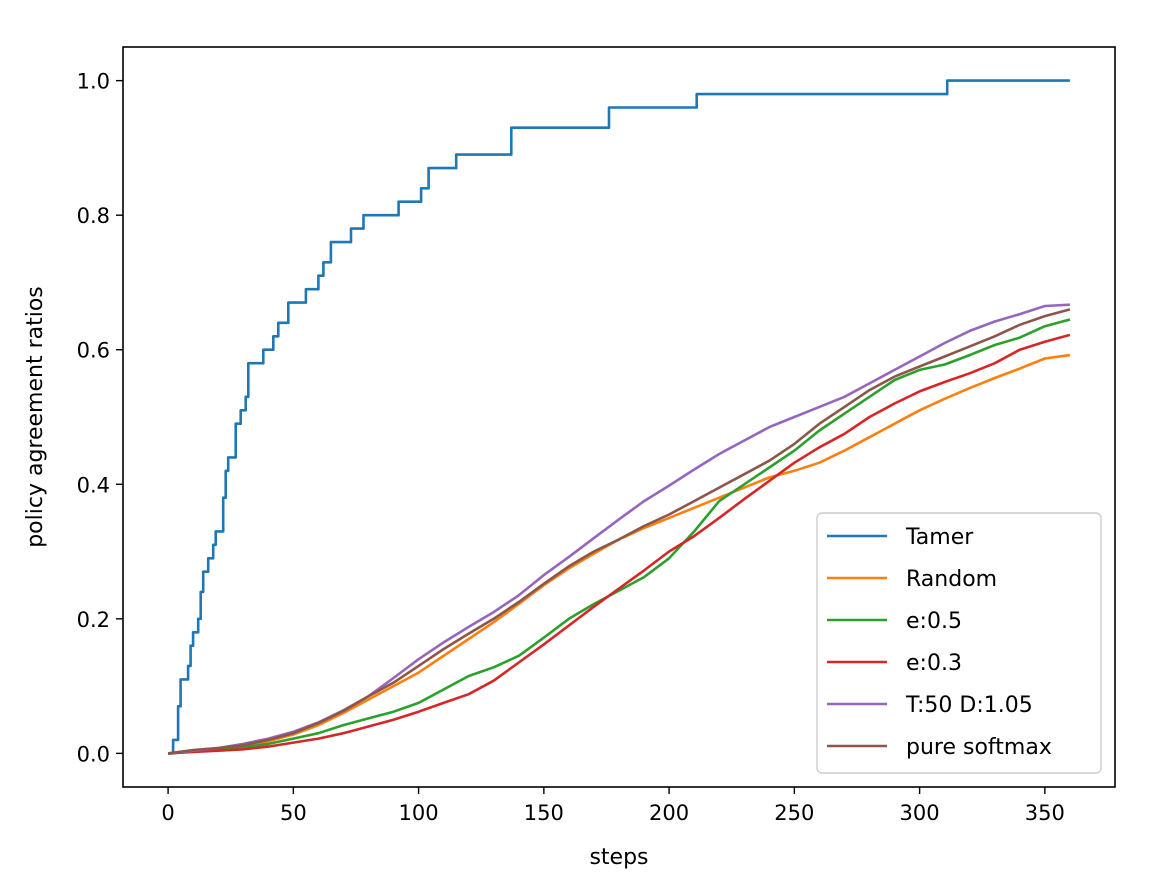 The width and height of the screenshot is (1158, 888). Describe the element at coordinates (93, 82) in the screenshot. I see `y-tick-label: 1.0` at that location.